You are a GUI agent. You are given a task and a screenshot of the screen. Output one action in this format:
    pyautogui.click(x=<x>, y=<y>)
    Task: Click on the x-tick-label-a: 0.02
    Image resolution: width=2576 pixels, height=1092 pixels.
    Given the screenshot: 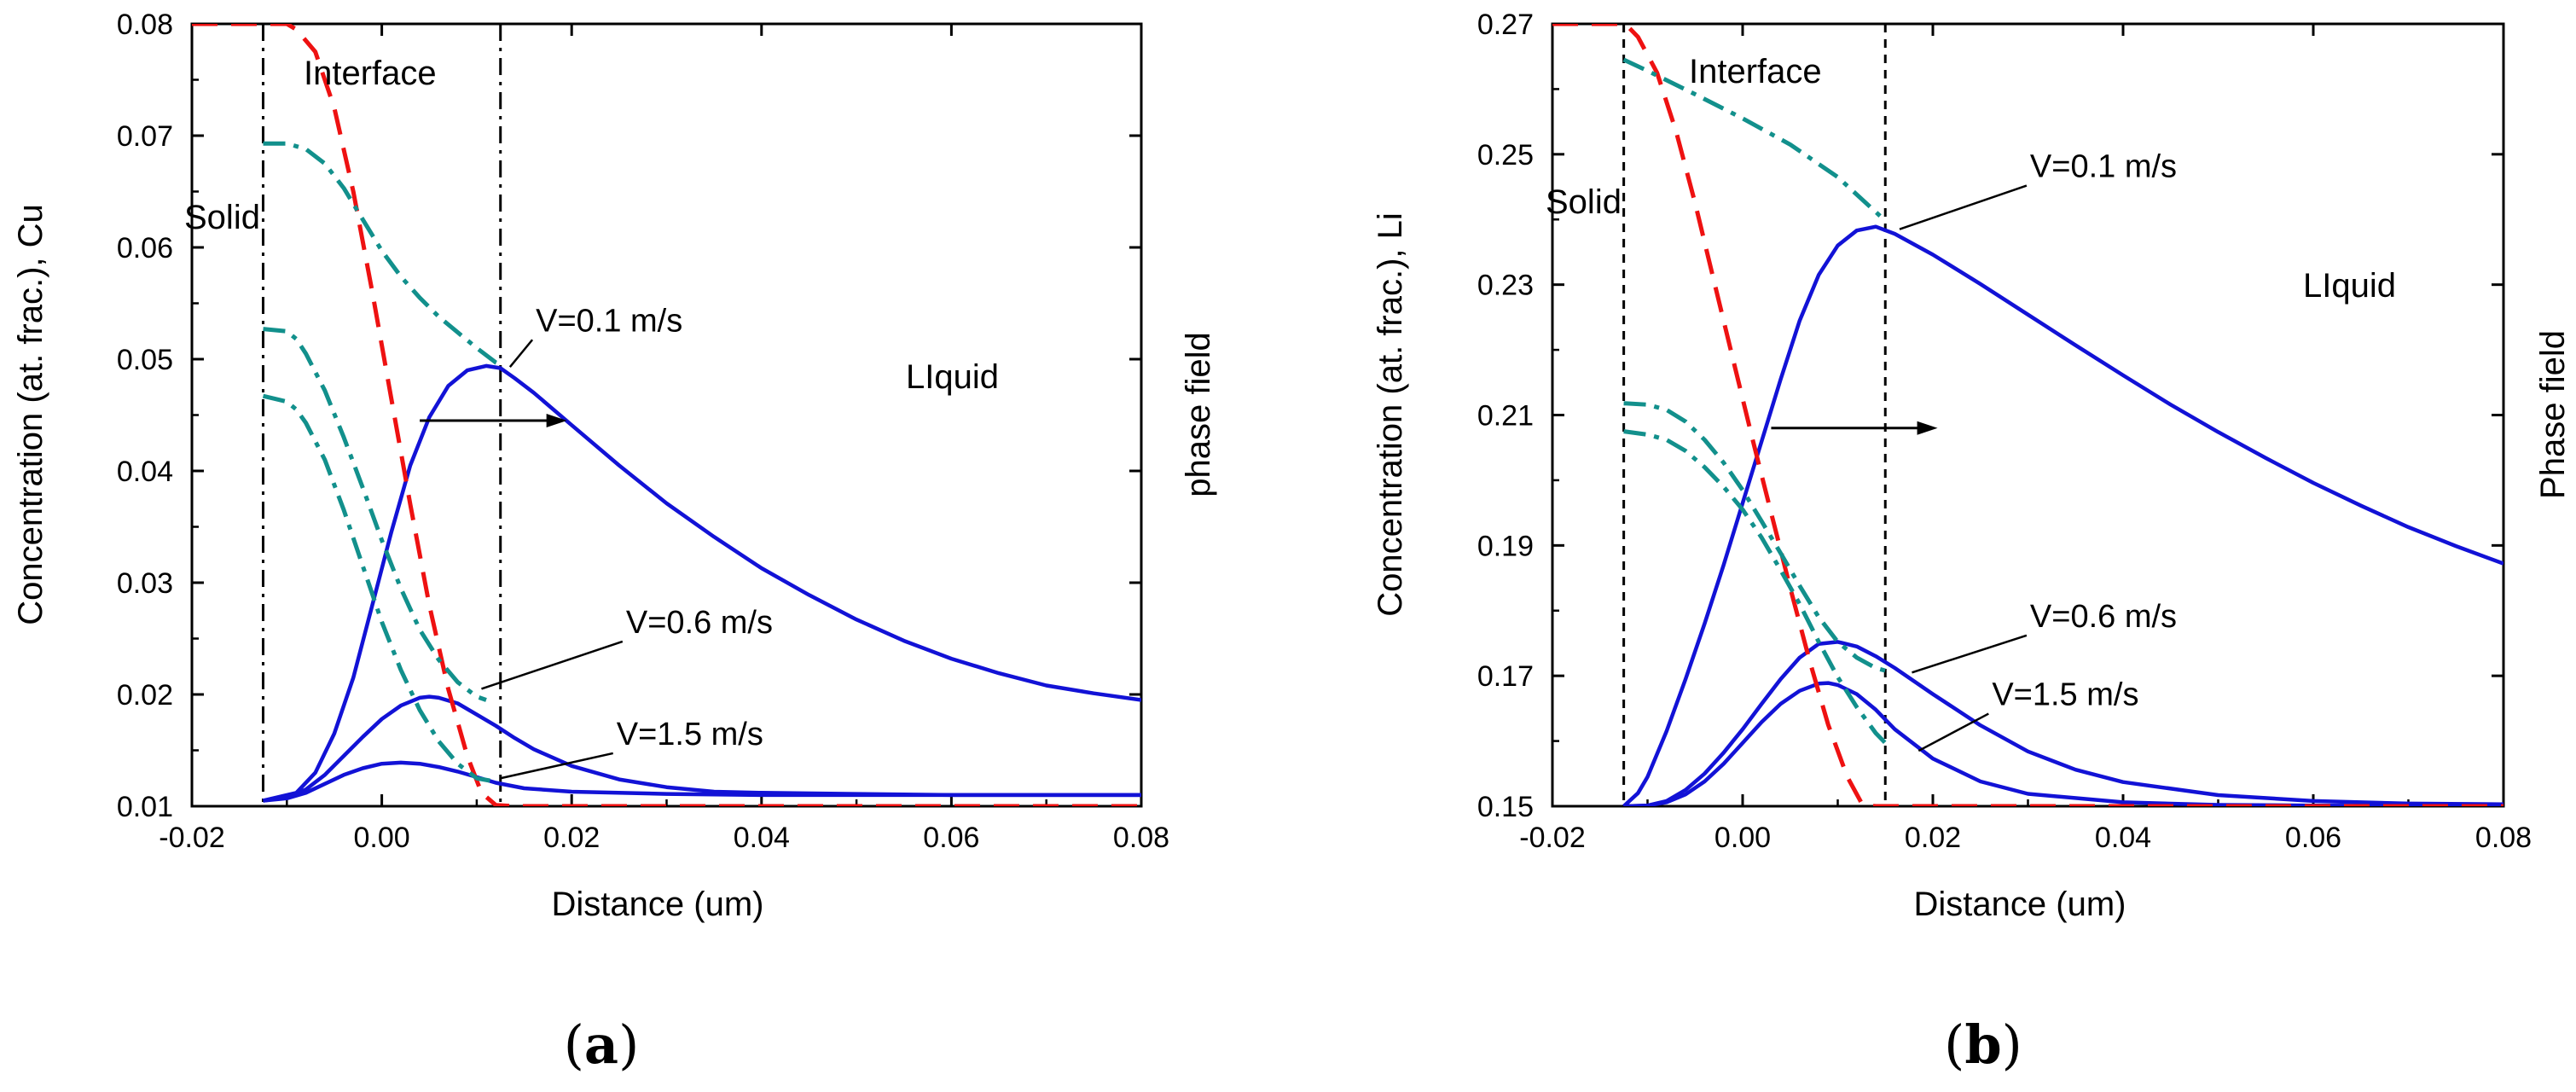 What is the action you would take?
    pyautogui.click(x=571, y=838)
    